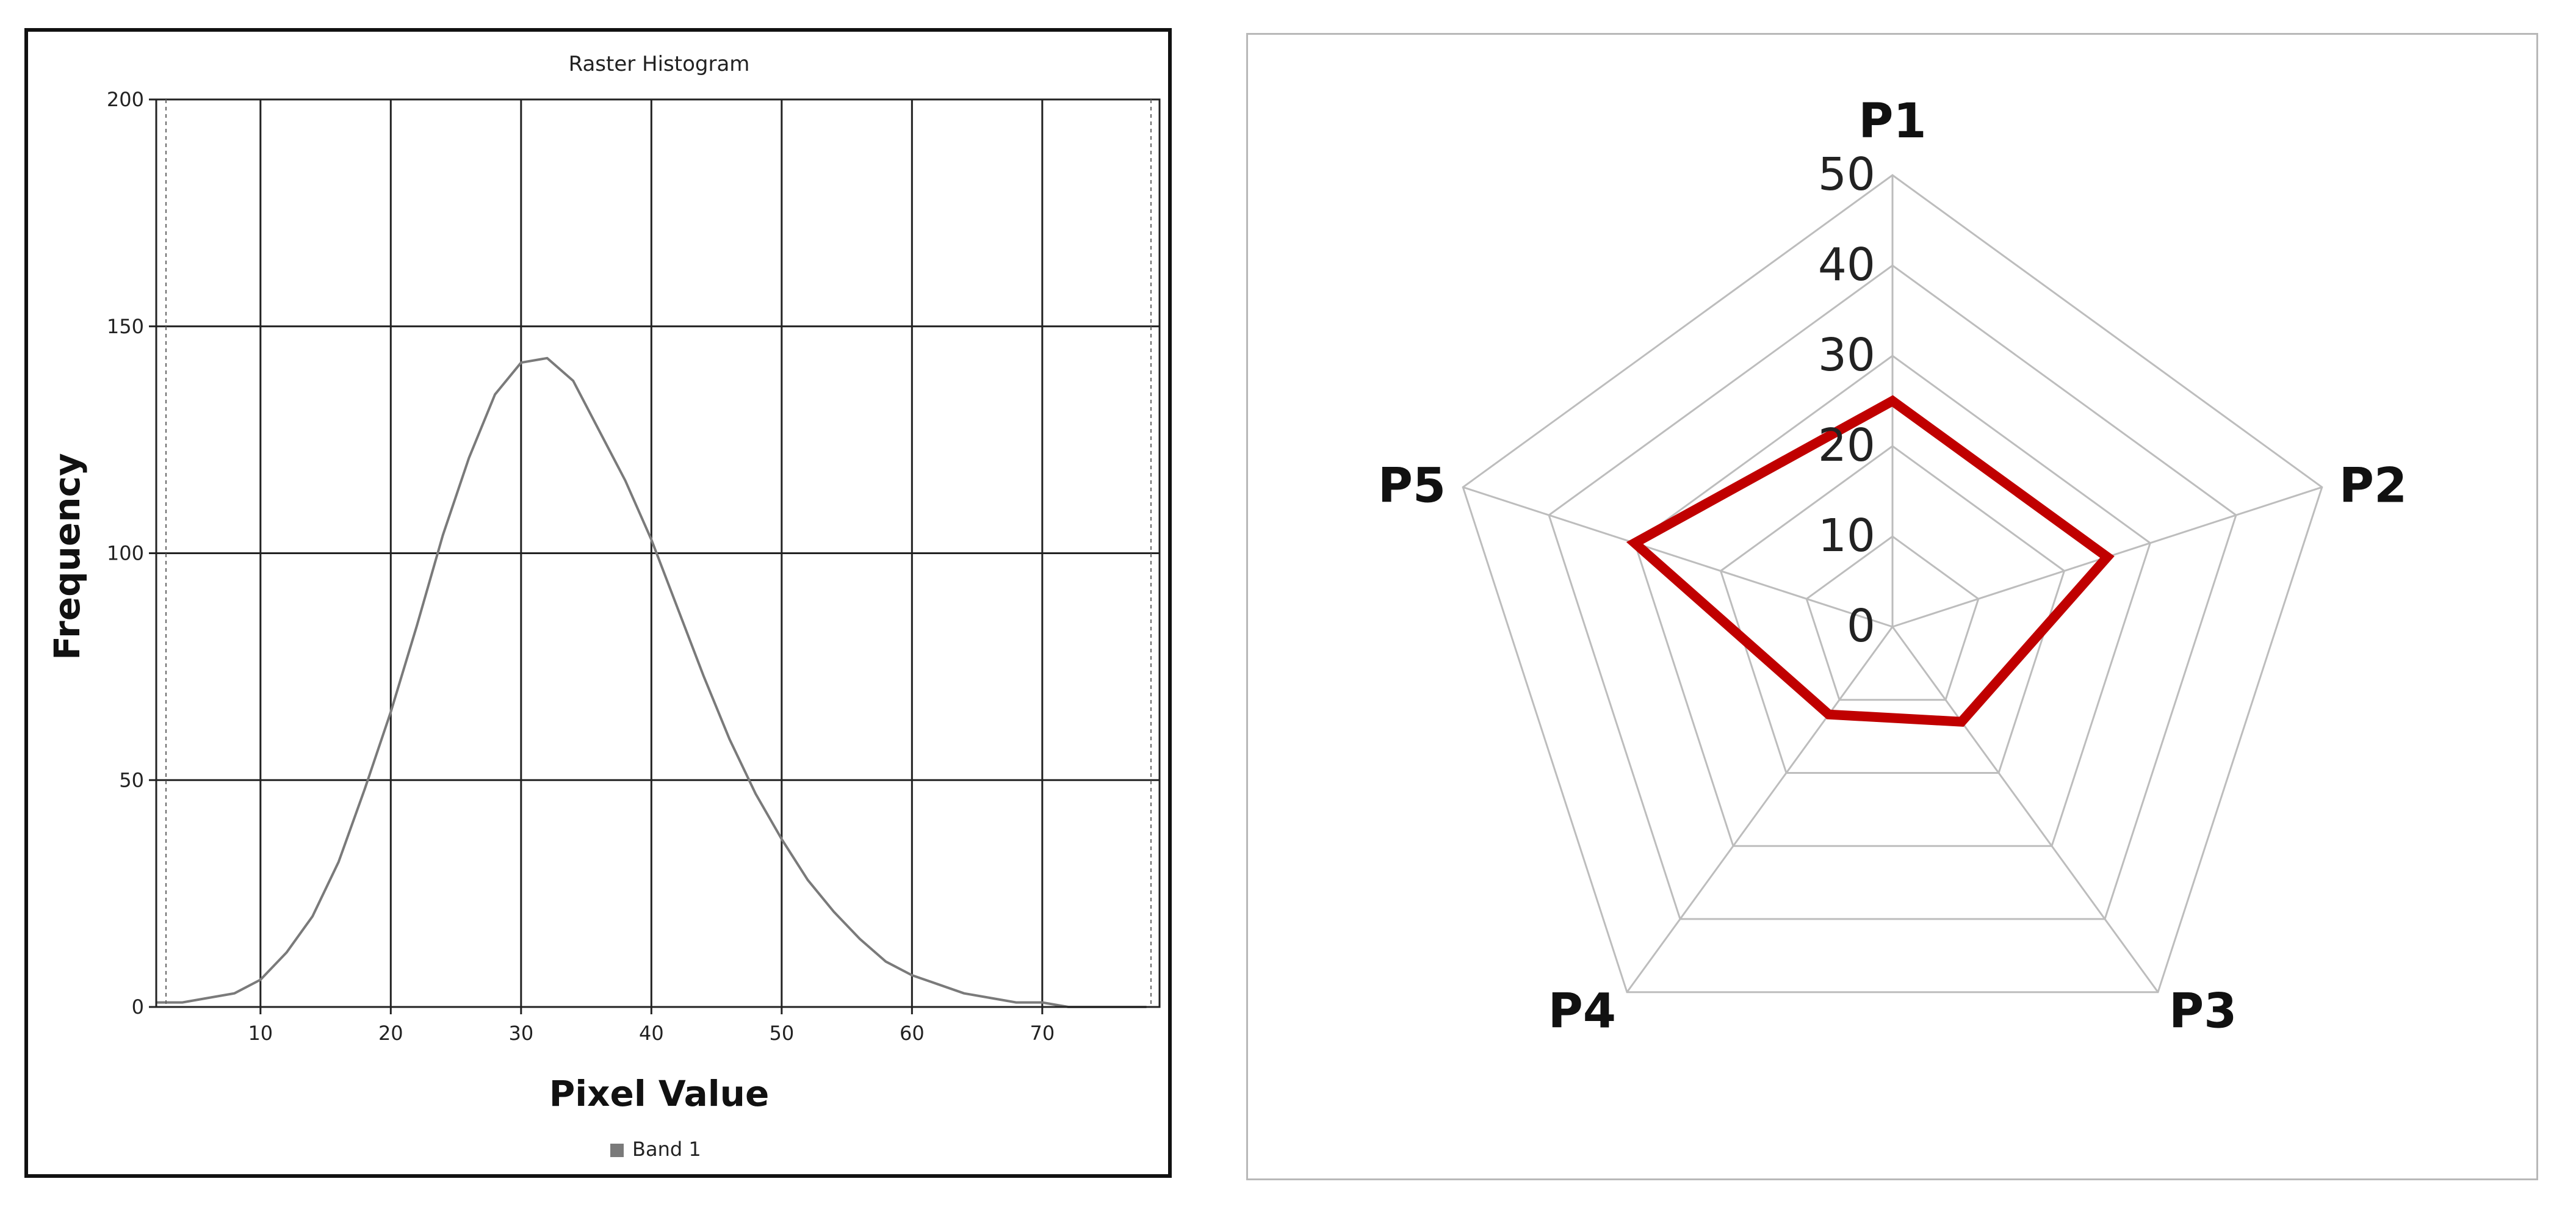 The image size is (2576, 1223). I want to click on legend: Band 1, so click(655, 1149).